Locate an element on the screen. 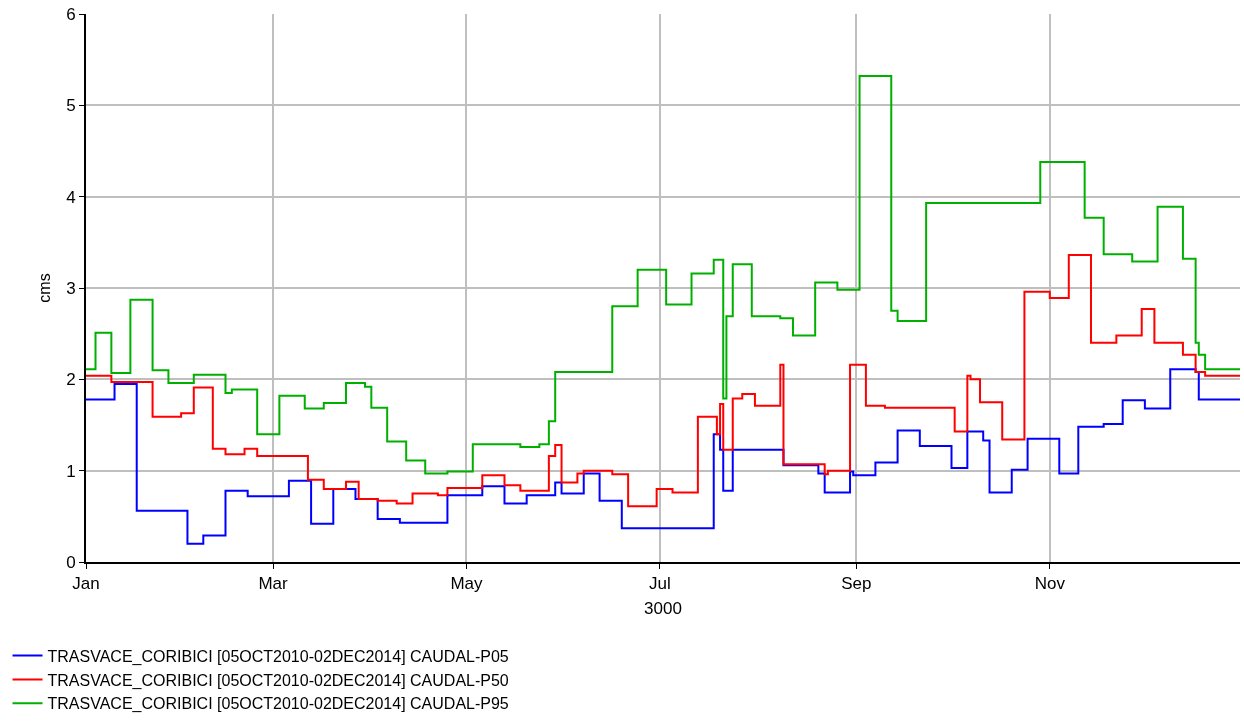  legend-label: TRASVACE_CORIBICI [05OCT2010-02DEC2014] CAUDAL-P50 is located at coordinates (278, 680).